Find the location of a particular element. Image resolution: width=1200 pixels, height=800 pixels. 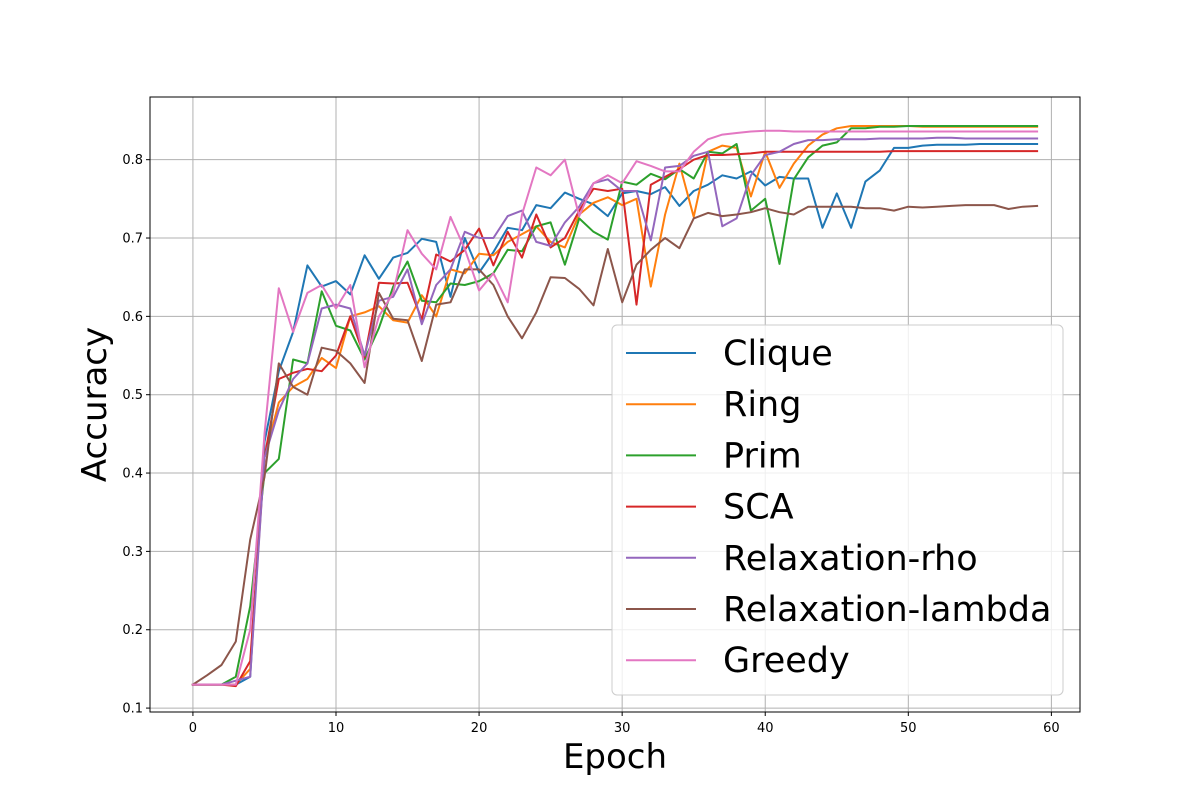

legend-label: Prim is located at coordinates (762, 456).